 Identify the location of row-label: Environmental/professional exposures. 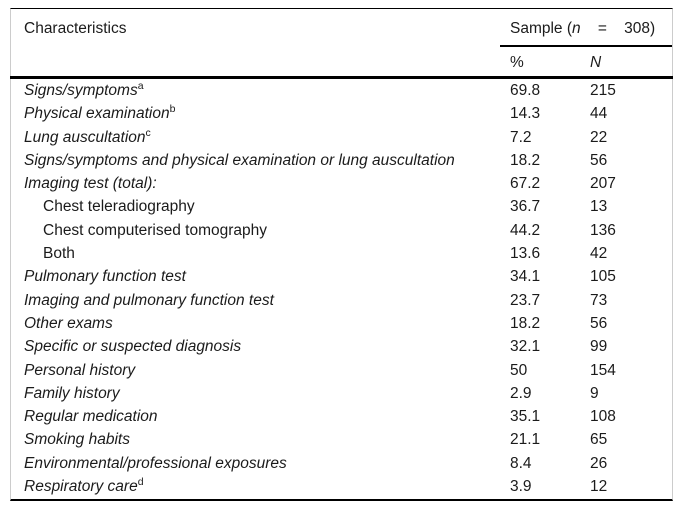
(155, 463).